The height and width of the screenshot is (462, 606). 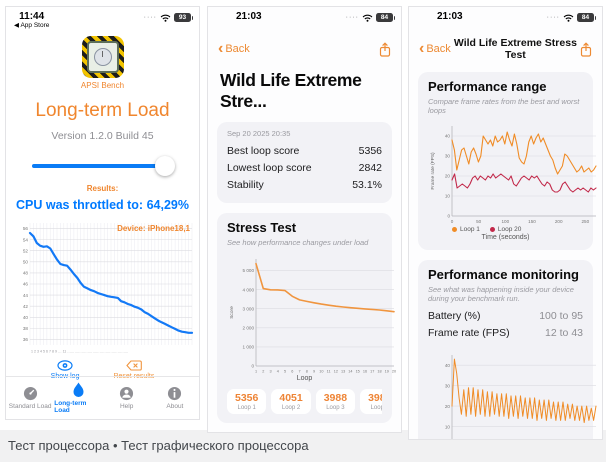 What do you see at coordinates (175, 393) in the screenshot?
I see `info-icon` at bounding box center [175, 393].